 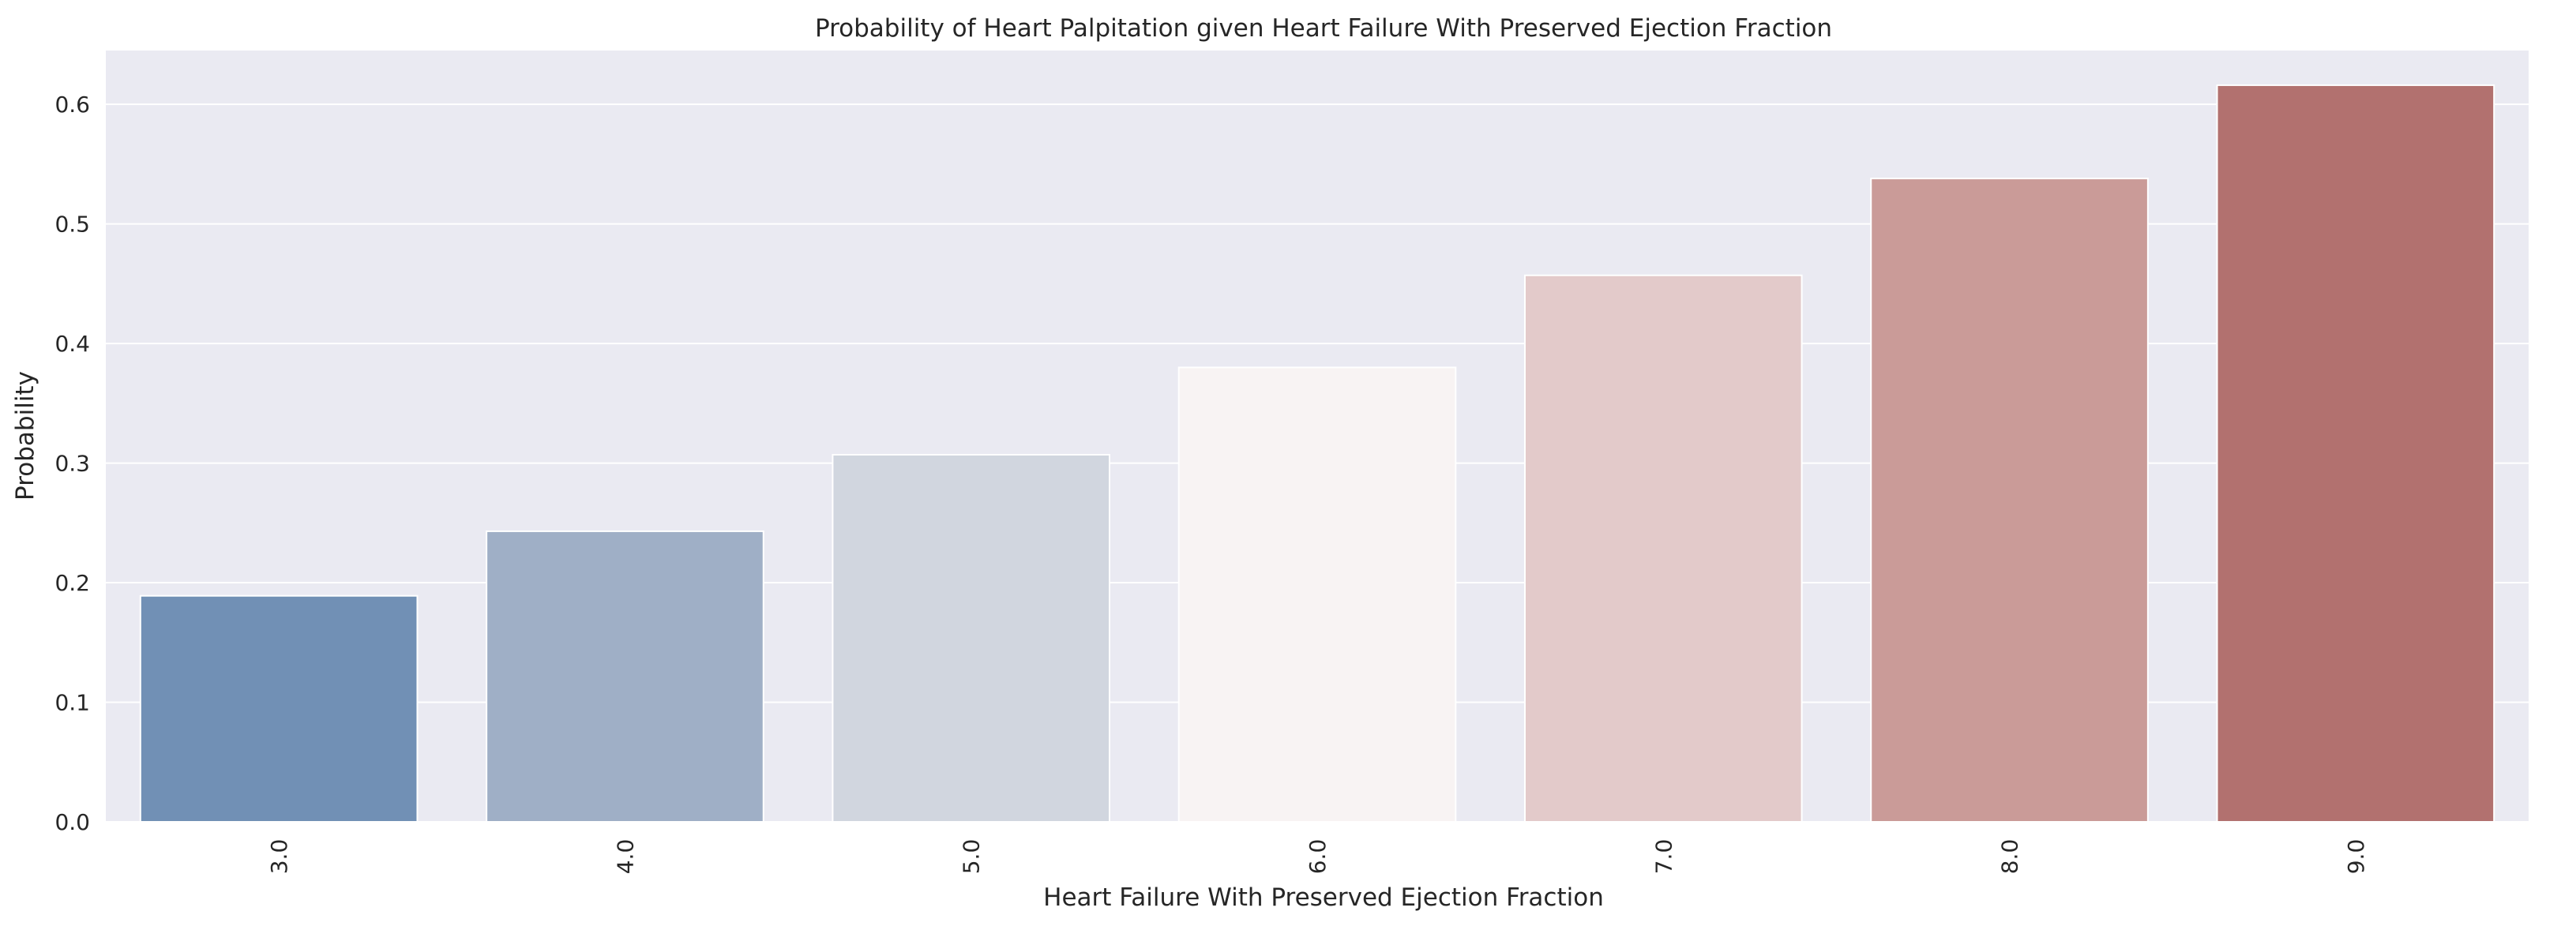 I want to click on x-tick-label: 4.0, so click(x=625, y=857).